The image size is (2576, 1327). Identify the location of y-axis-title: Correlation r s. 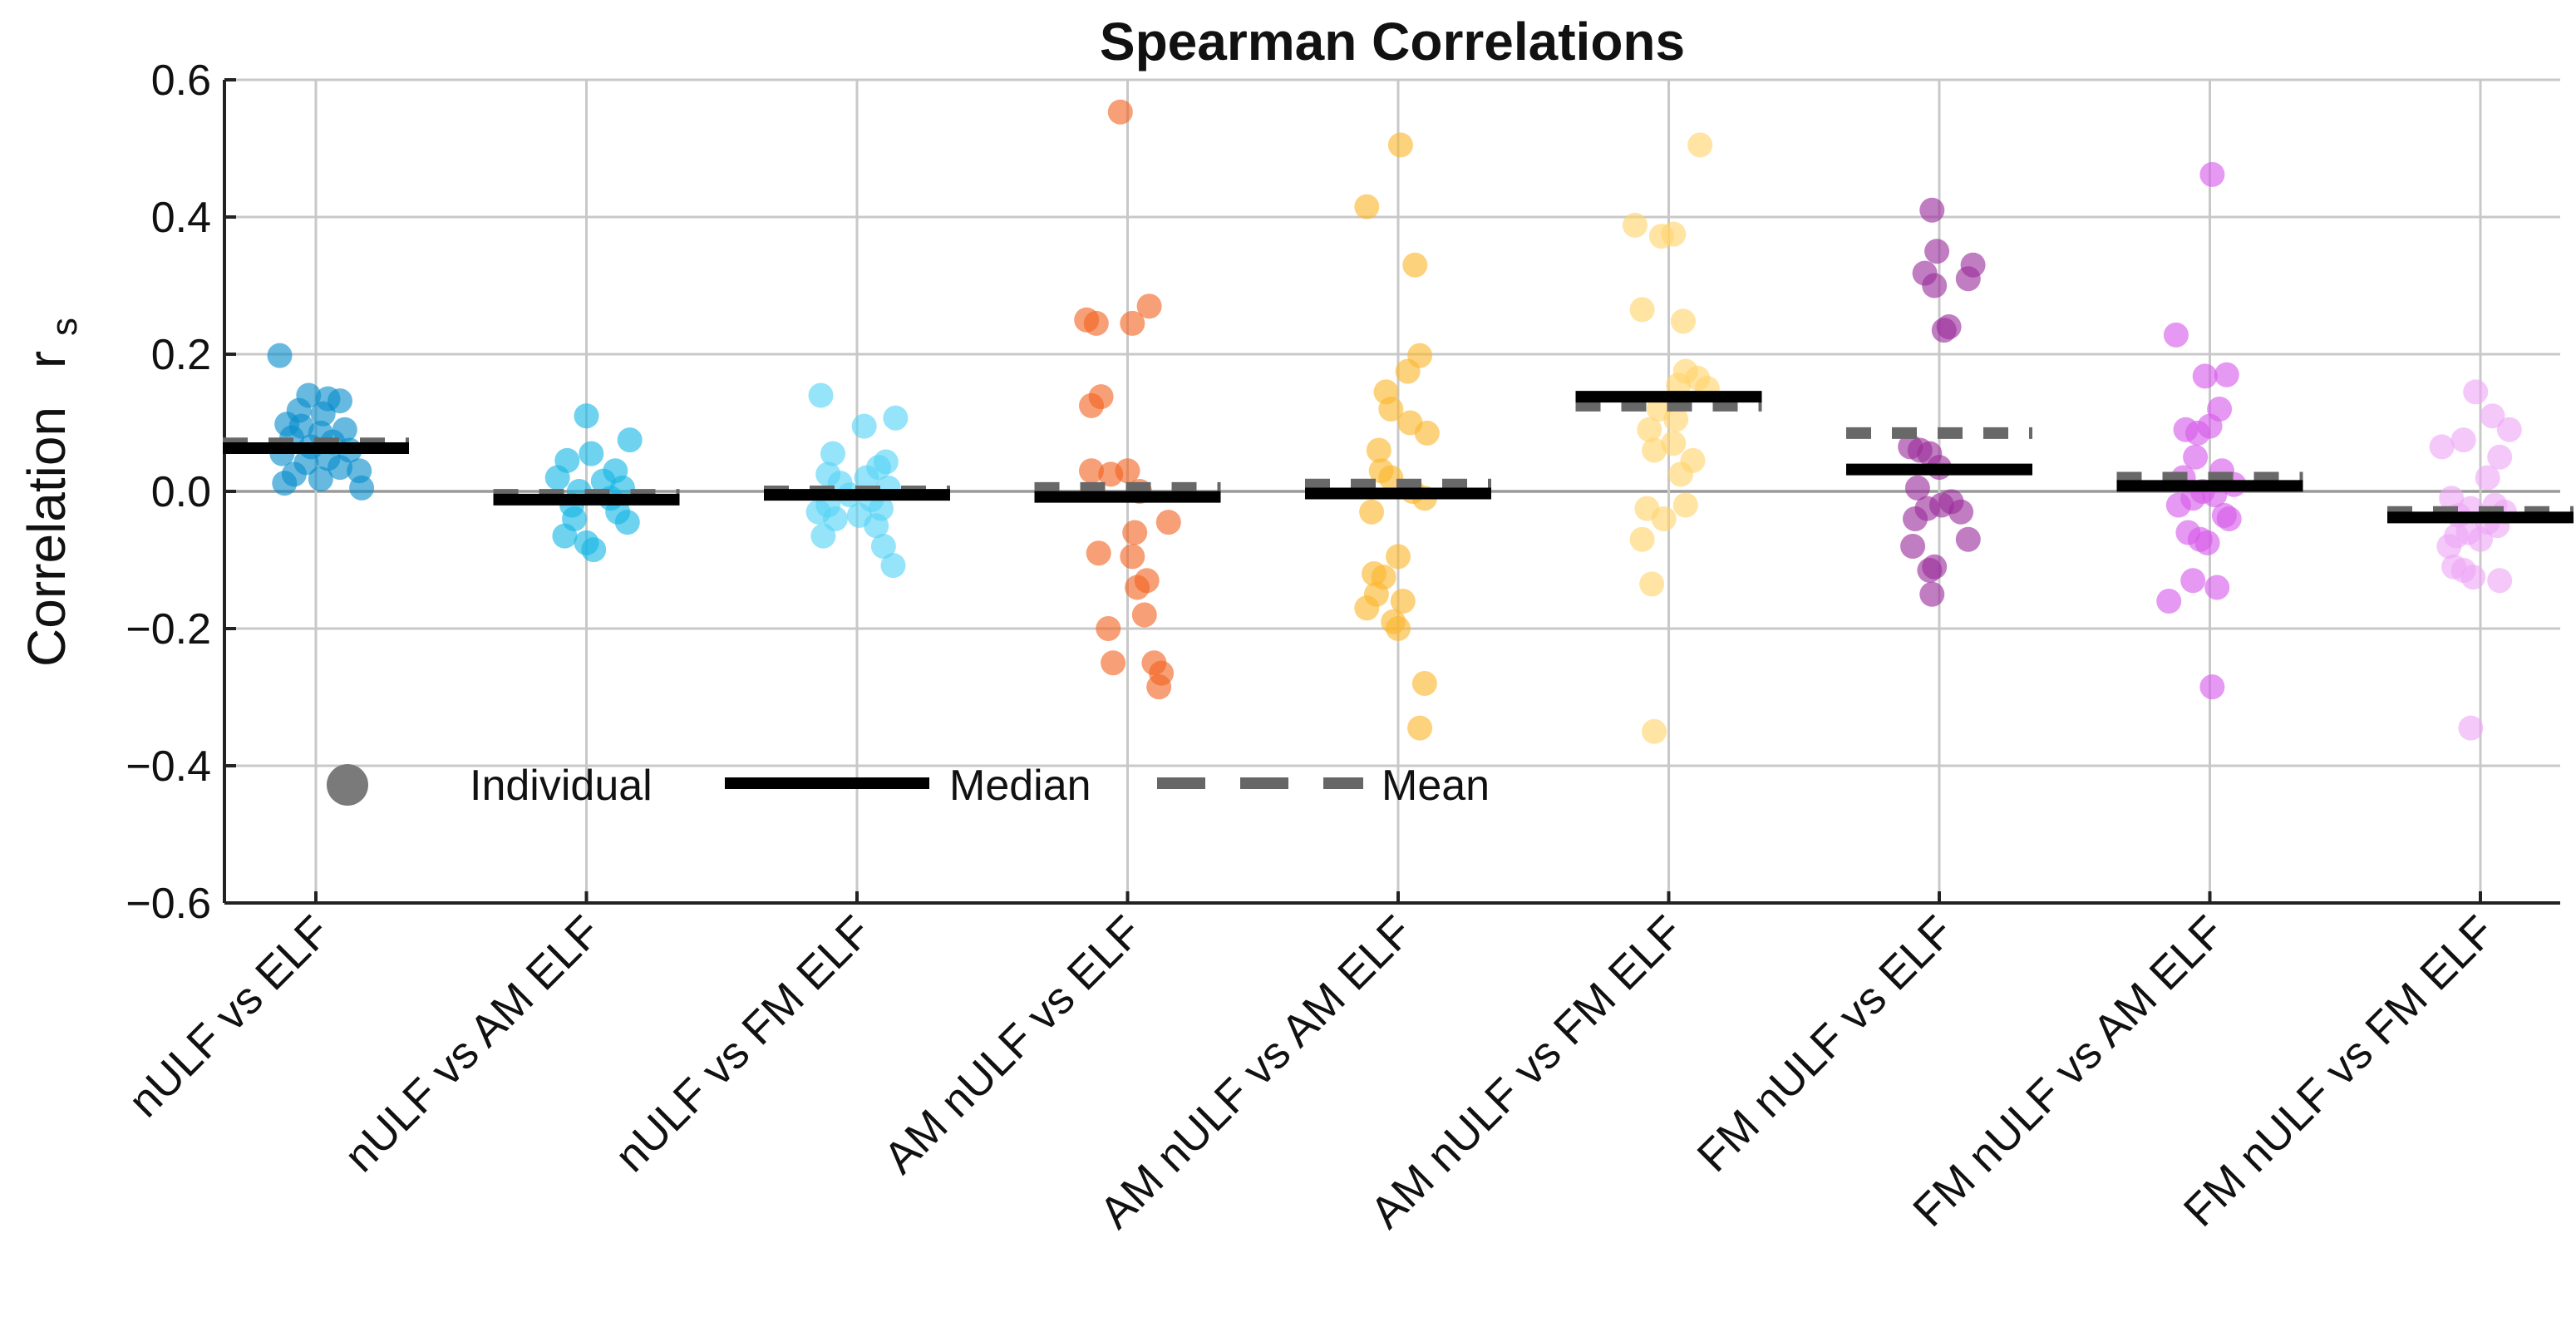
(51, 492).